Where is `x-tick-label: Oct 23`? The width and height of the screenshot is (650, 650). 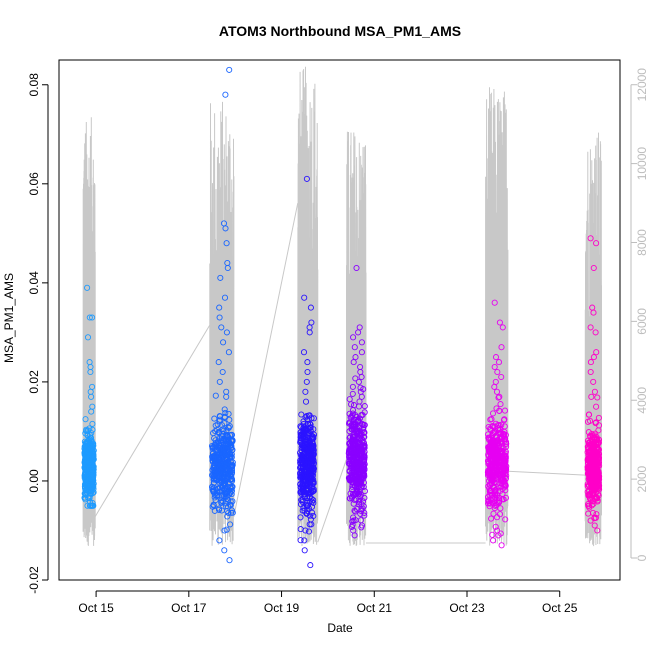
x-tick-label: Oct 23 is located at coordinates (467, 608).